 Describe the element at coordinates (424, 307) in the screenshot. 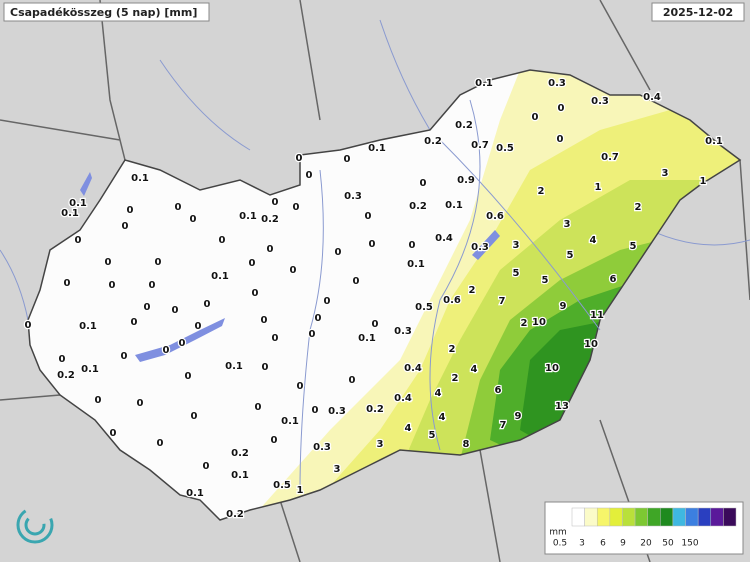

I see `station-value: 0.5` at that location.